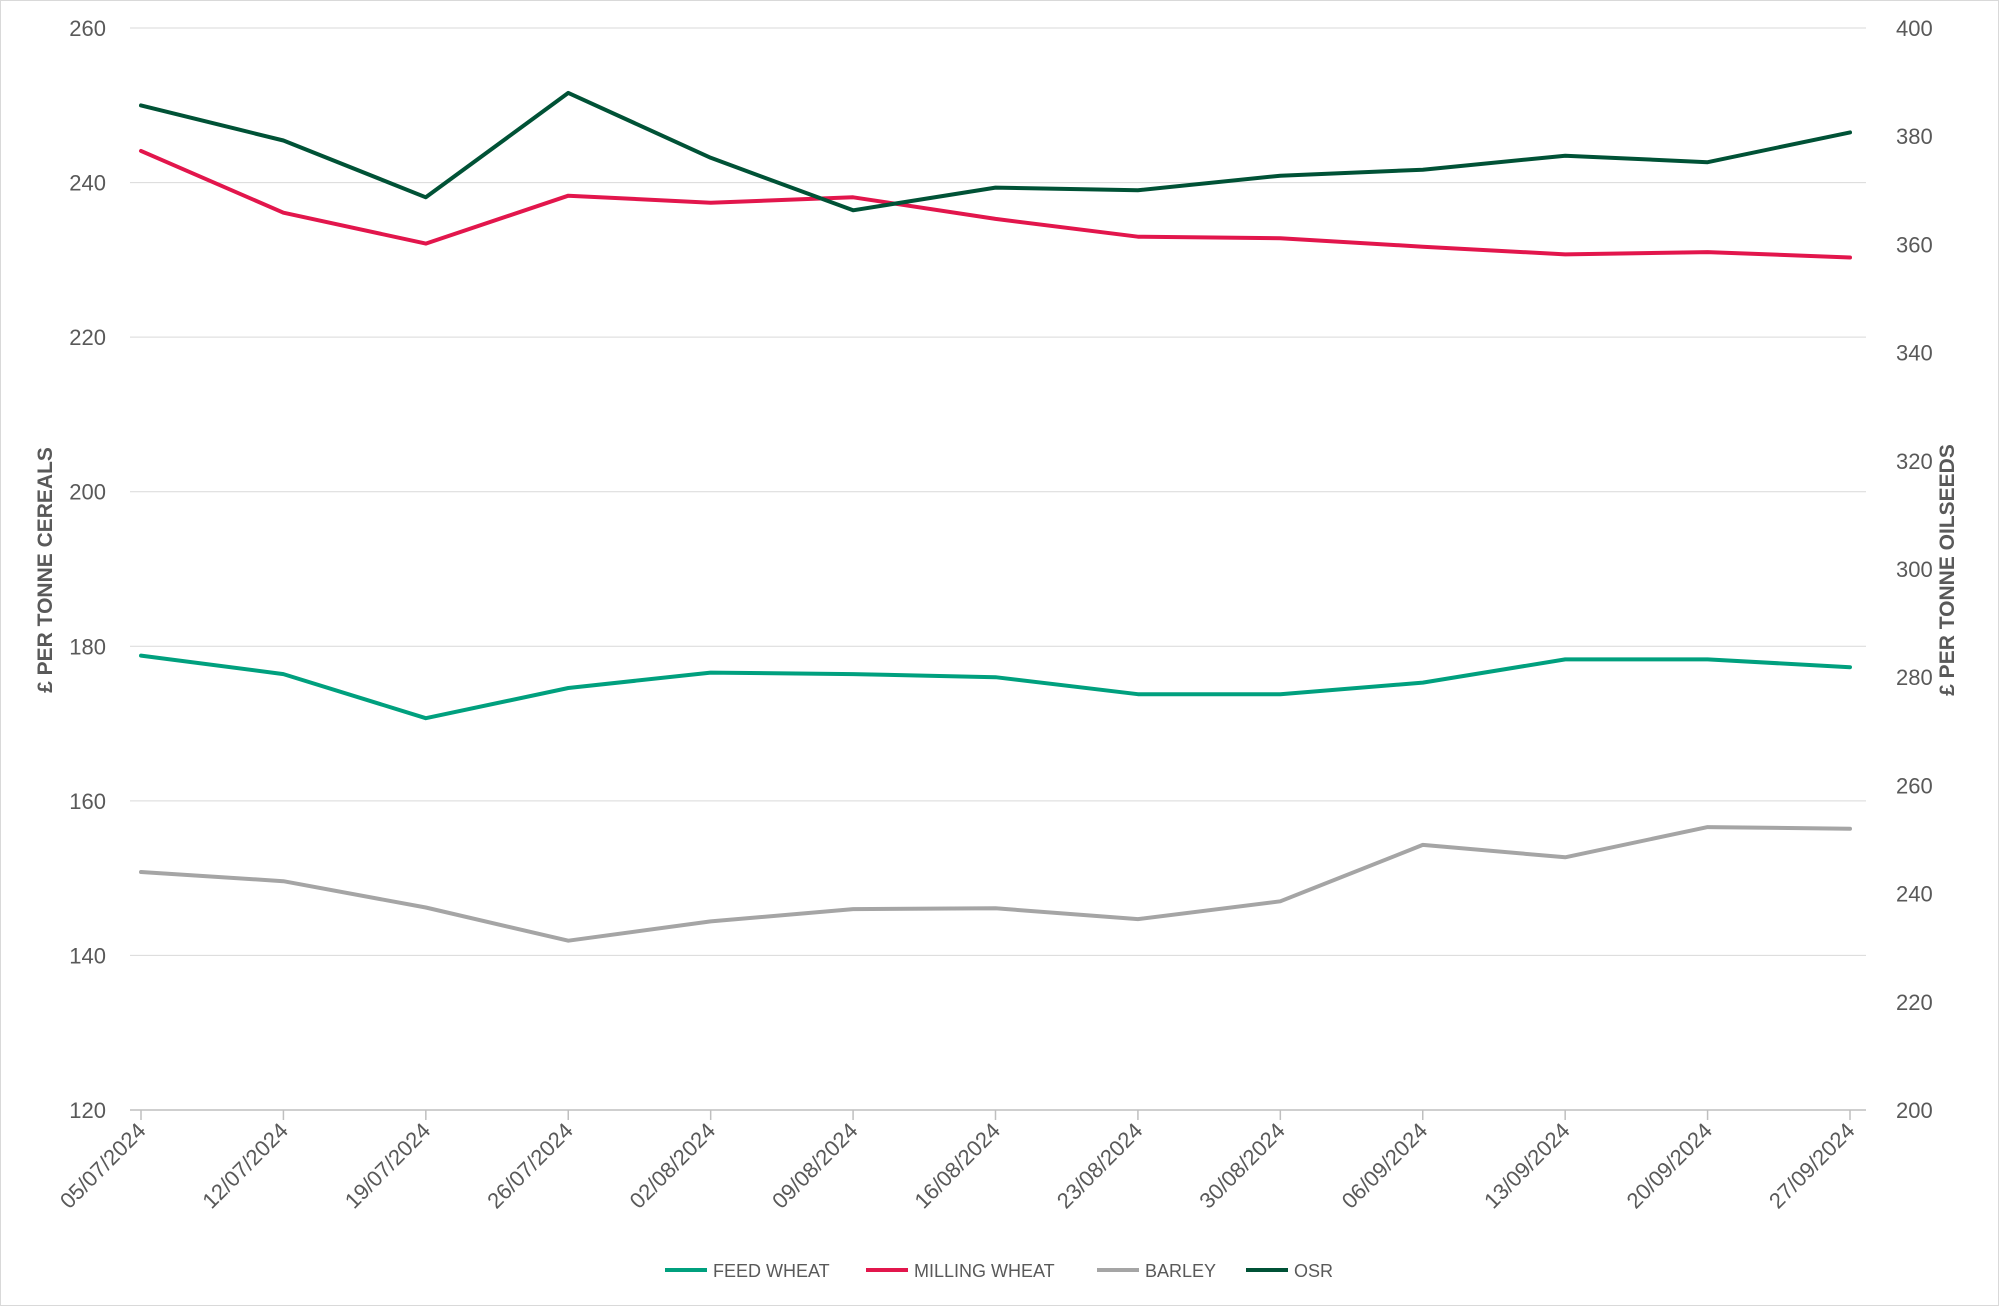 This screenshot has width=1999, height=1306. I want to click on y-tick-label-left: 160, so click(87, 801).